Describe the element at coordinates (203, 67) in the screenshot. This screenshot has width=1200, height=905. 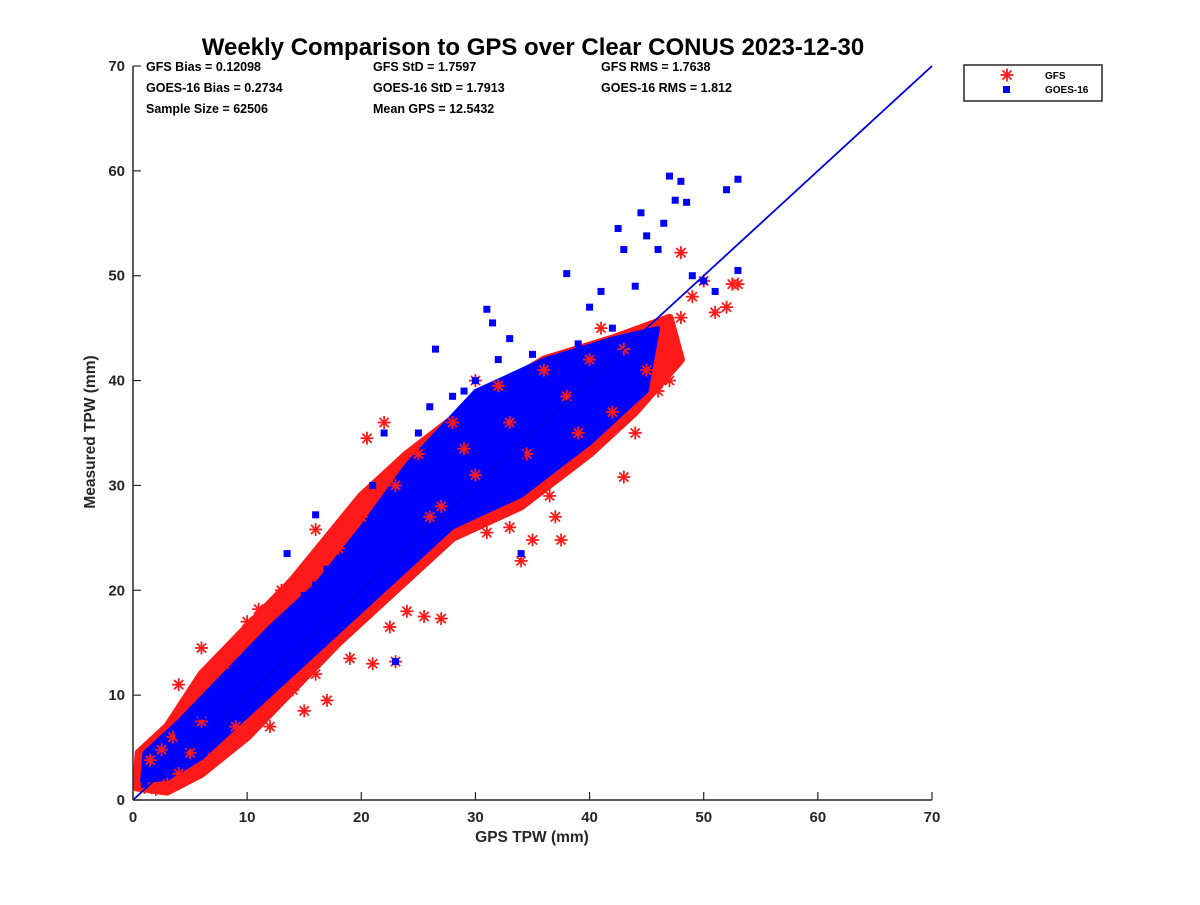
I see `stat-text: GFS Bias = 0.12098` at that location.